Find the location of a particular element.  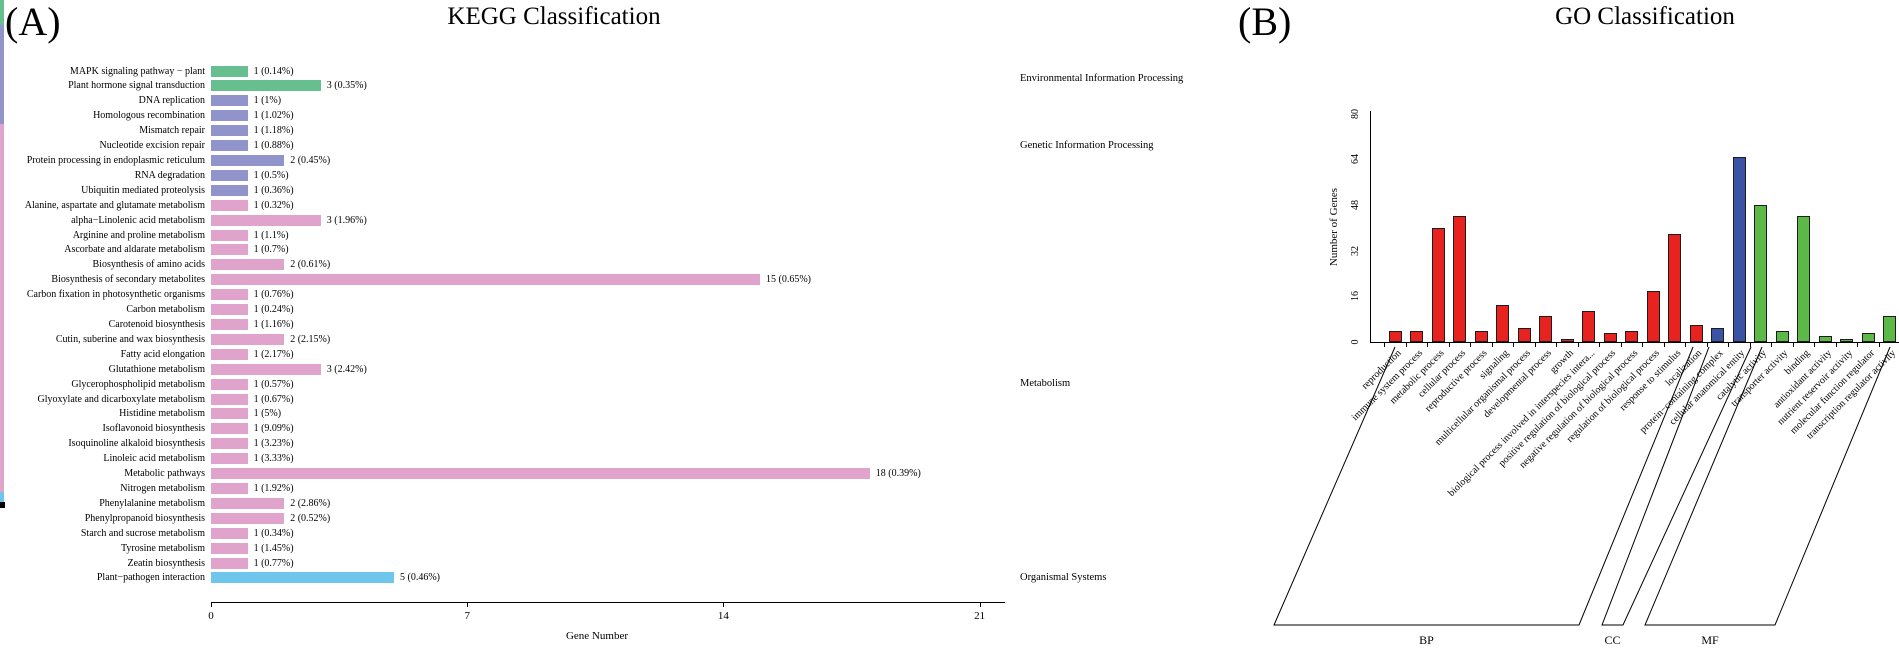

go-x-axis-line is located at coordinates (1634, 342).